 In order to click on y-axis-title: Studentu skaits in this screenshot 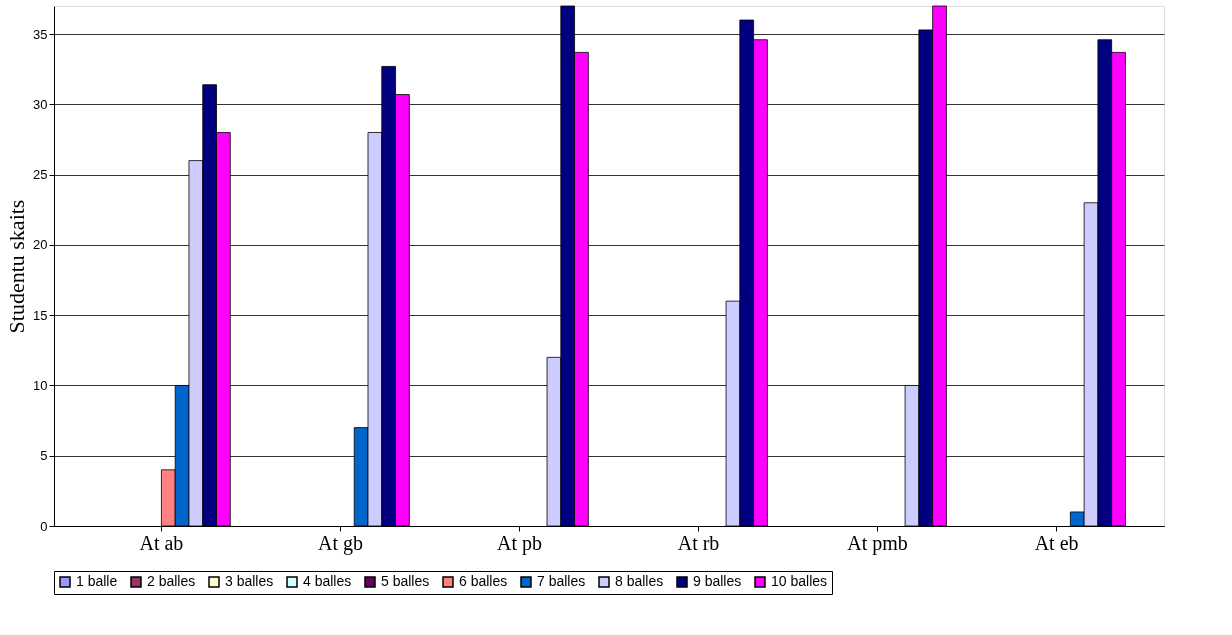, I will do `click(17, 266)`.